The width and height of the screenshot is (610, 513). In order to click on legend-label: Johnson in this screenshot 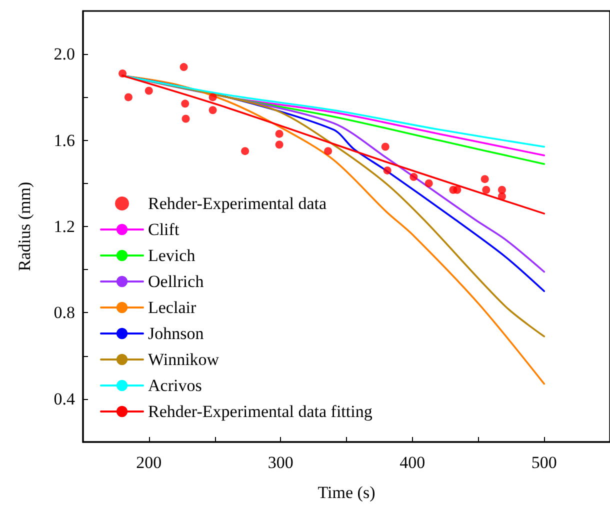, I will do `click(176, 333)`.